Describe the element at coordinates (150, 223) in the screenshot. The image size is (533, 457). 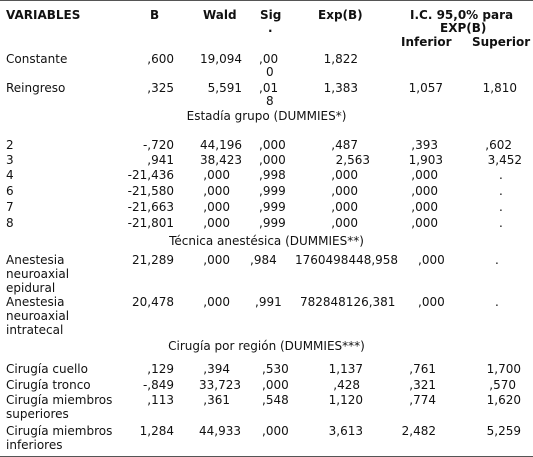
I see `cell-b: -21,801` at that location.